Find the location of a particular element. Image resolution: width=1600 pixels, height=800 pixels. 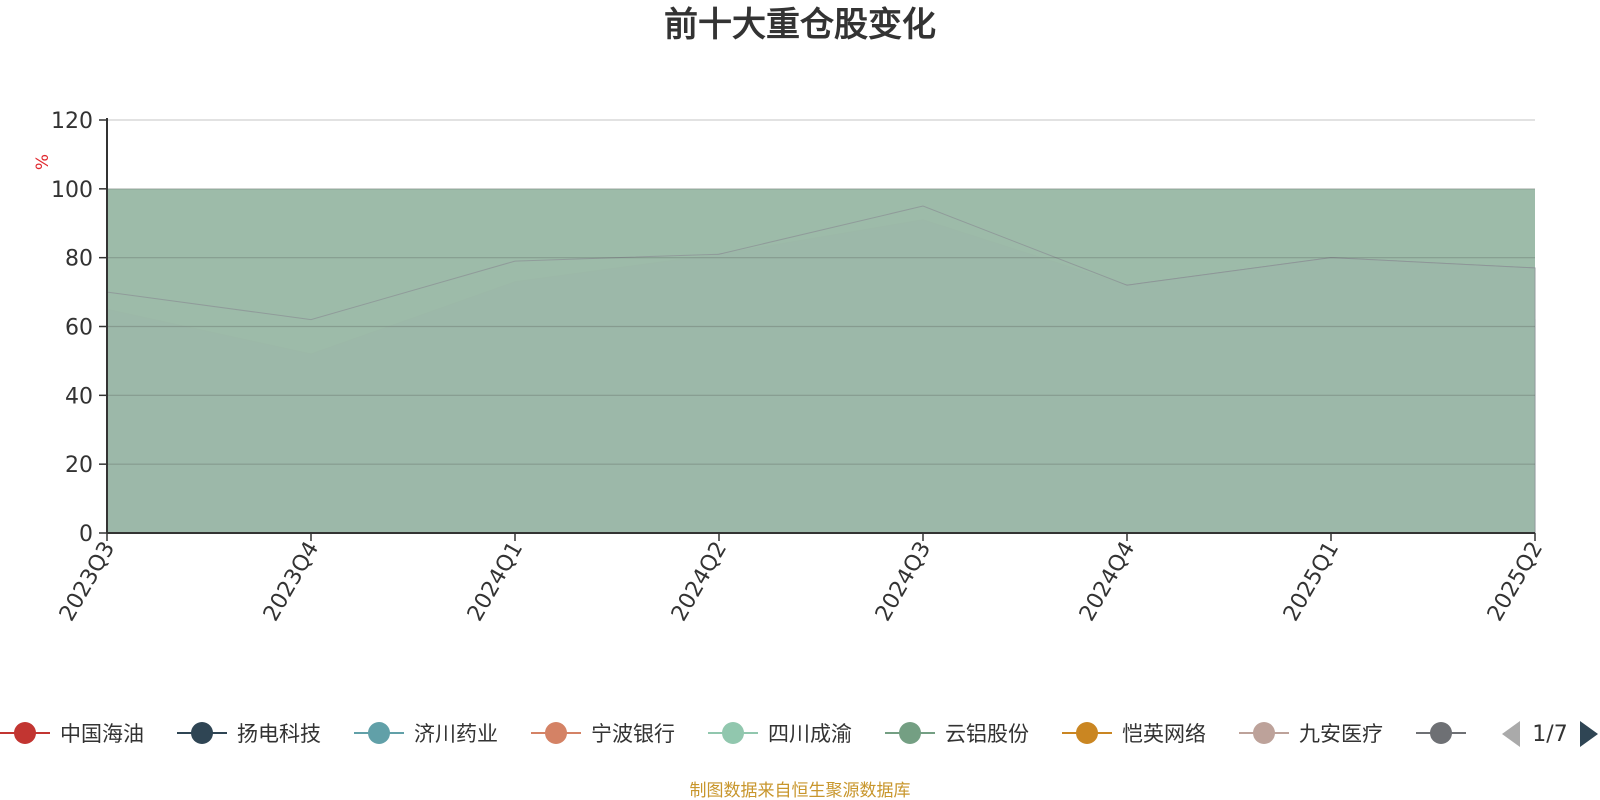

x-tick-label: 2025Q1 is located at coordinates (1311, 582).